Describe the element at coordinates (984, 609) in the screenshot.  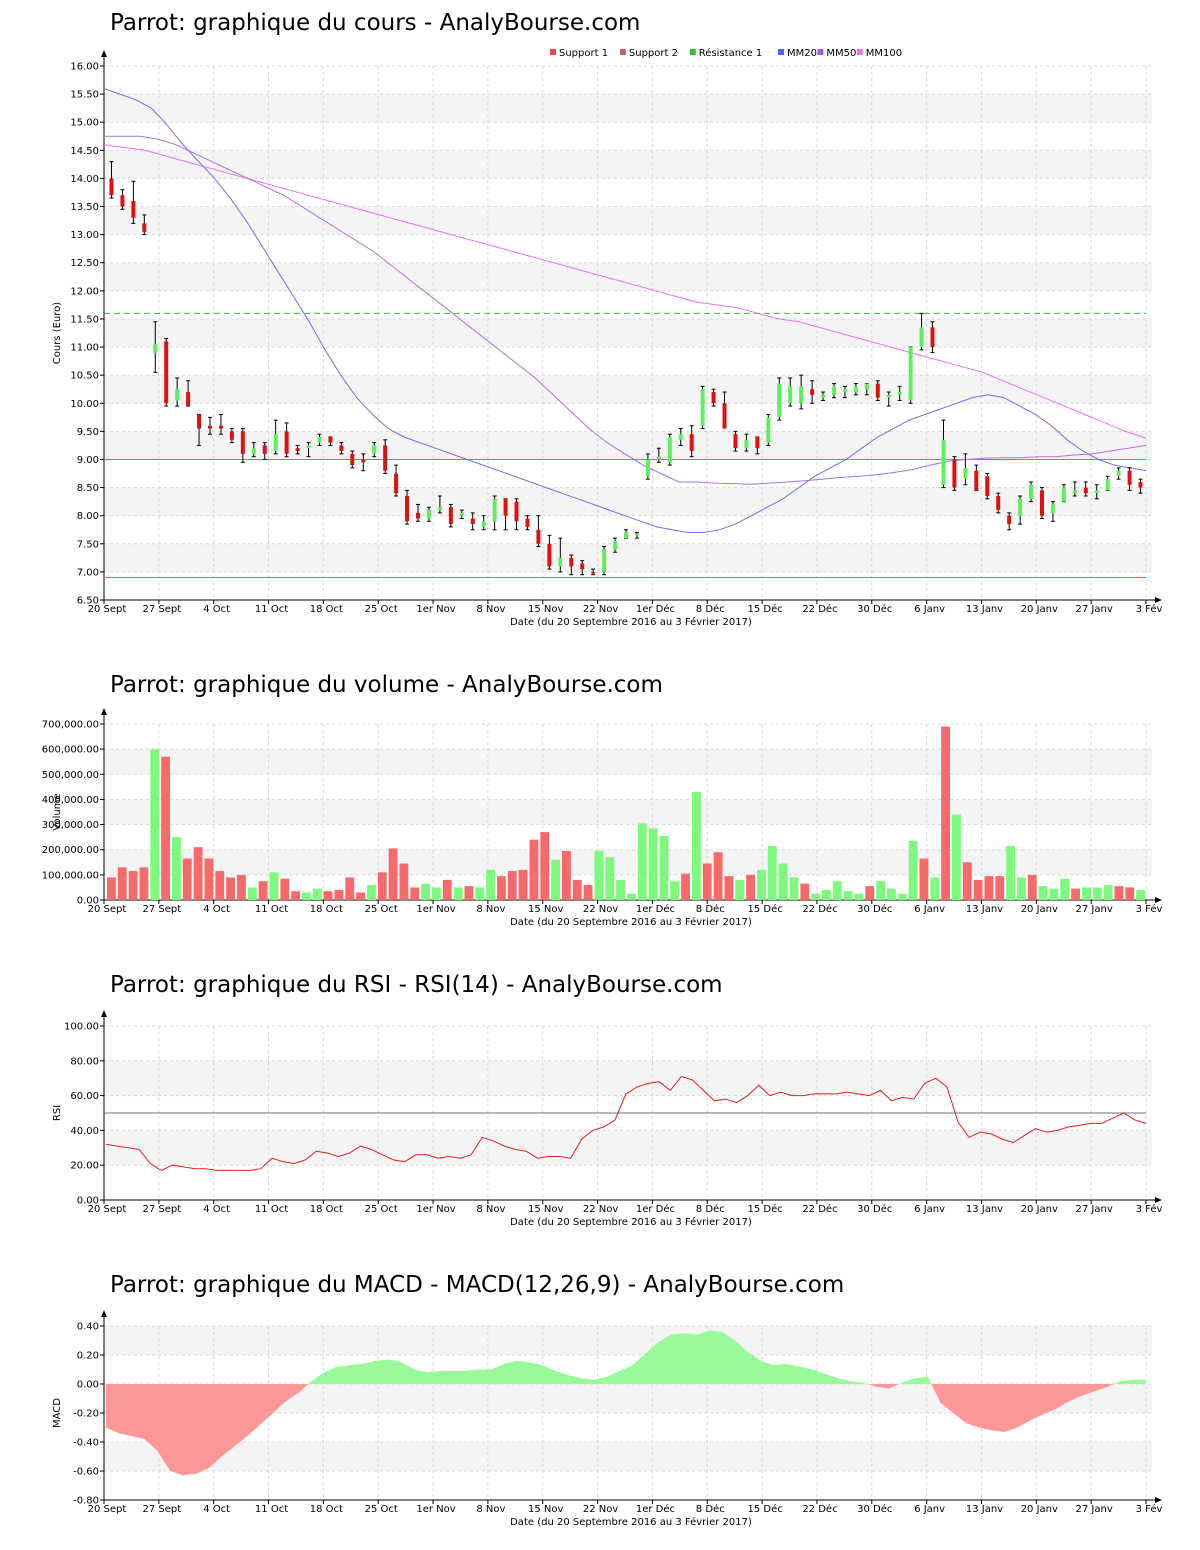
I see `price-xtick-label: 13 Janv` at that location.